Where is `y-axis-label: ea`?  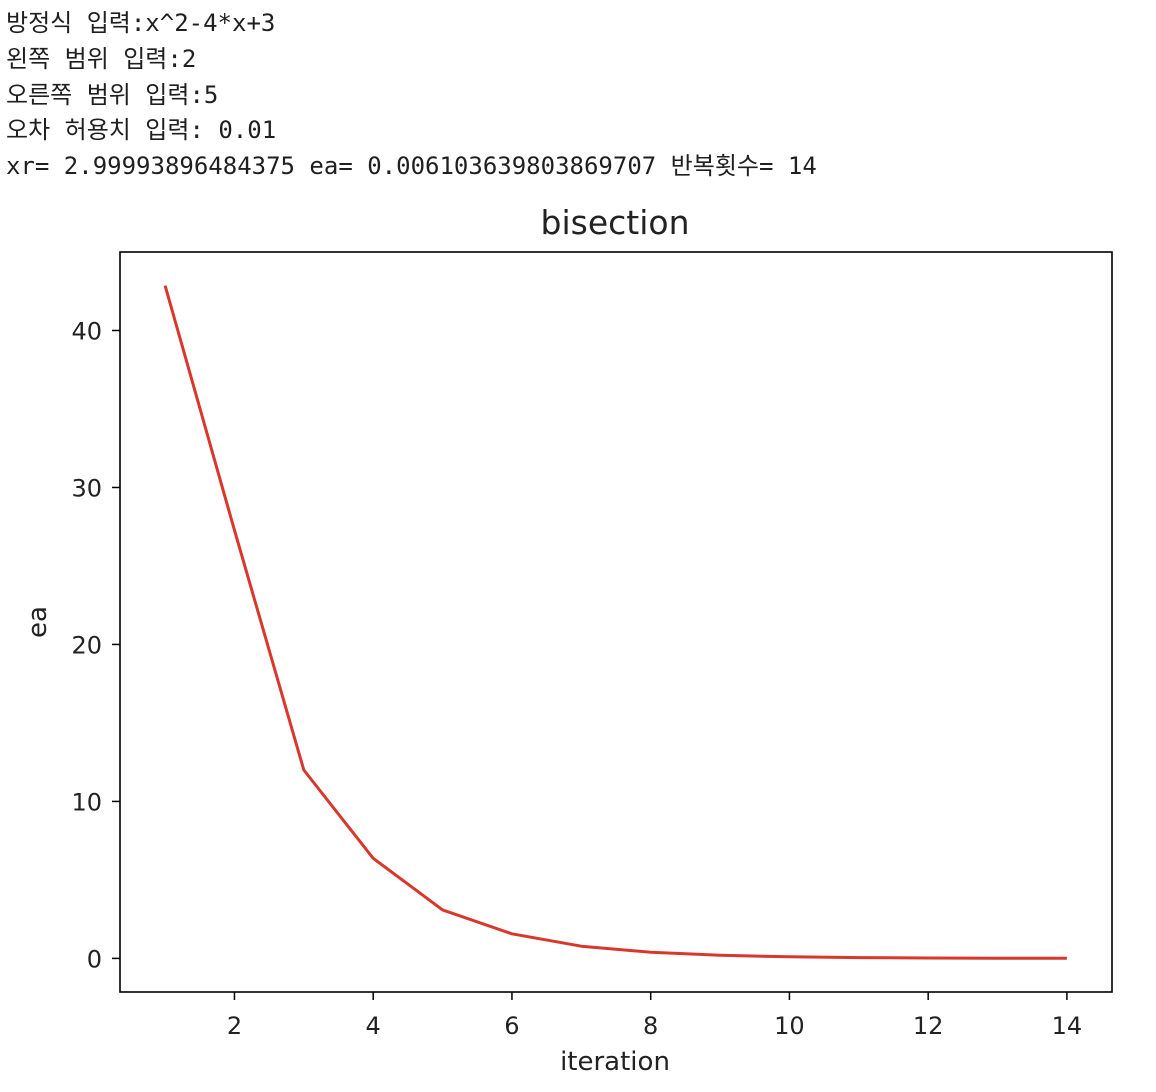
y-axis-label: ea is located at coordinates (38, 622).